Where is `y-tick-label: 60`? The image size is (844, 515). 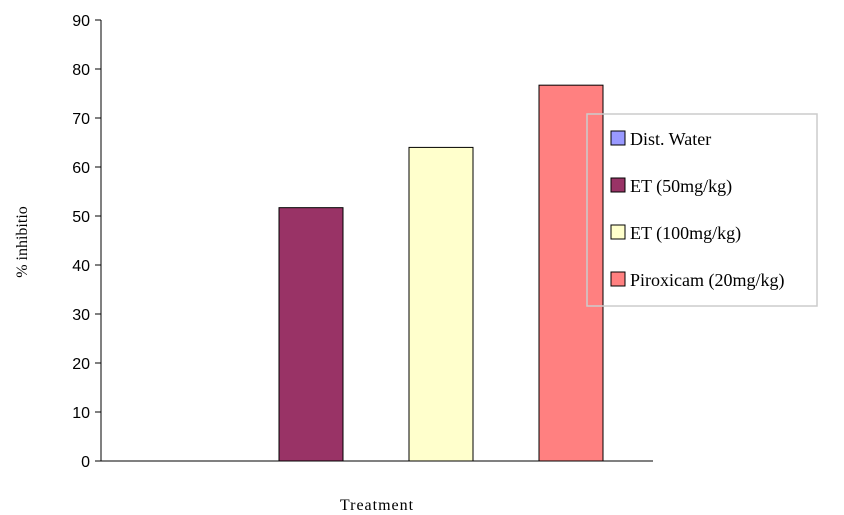
y-tick-label: 60 is located at coordinates (81, 168).